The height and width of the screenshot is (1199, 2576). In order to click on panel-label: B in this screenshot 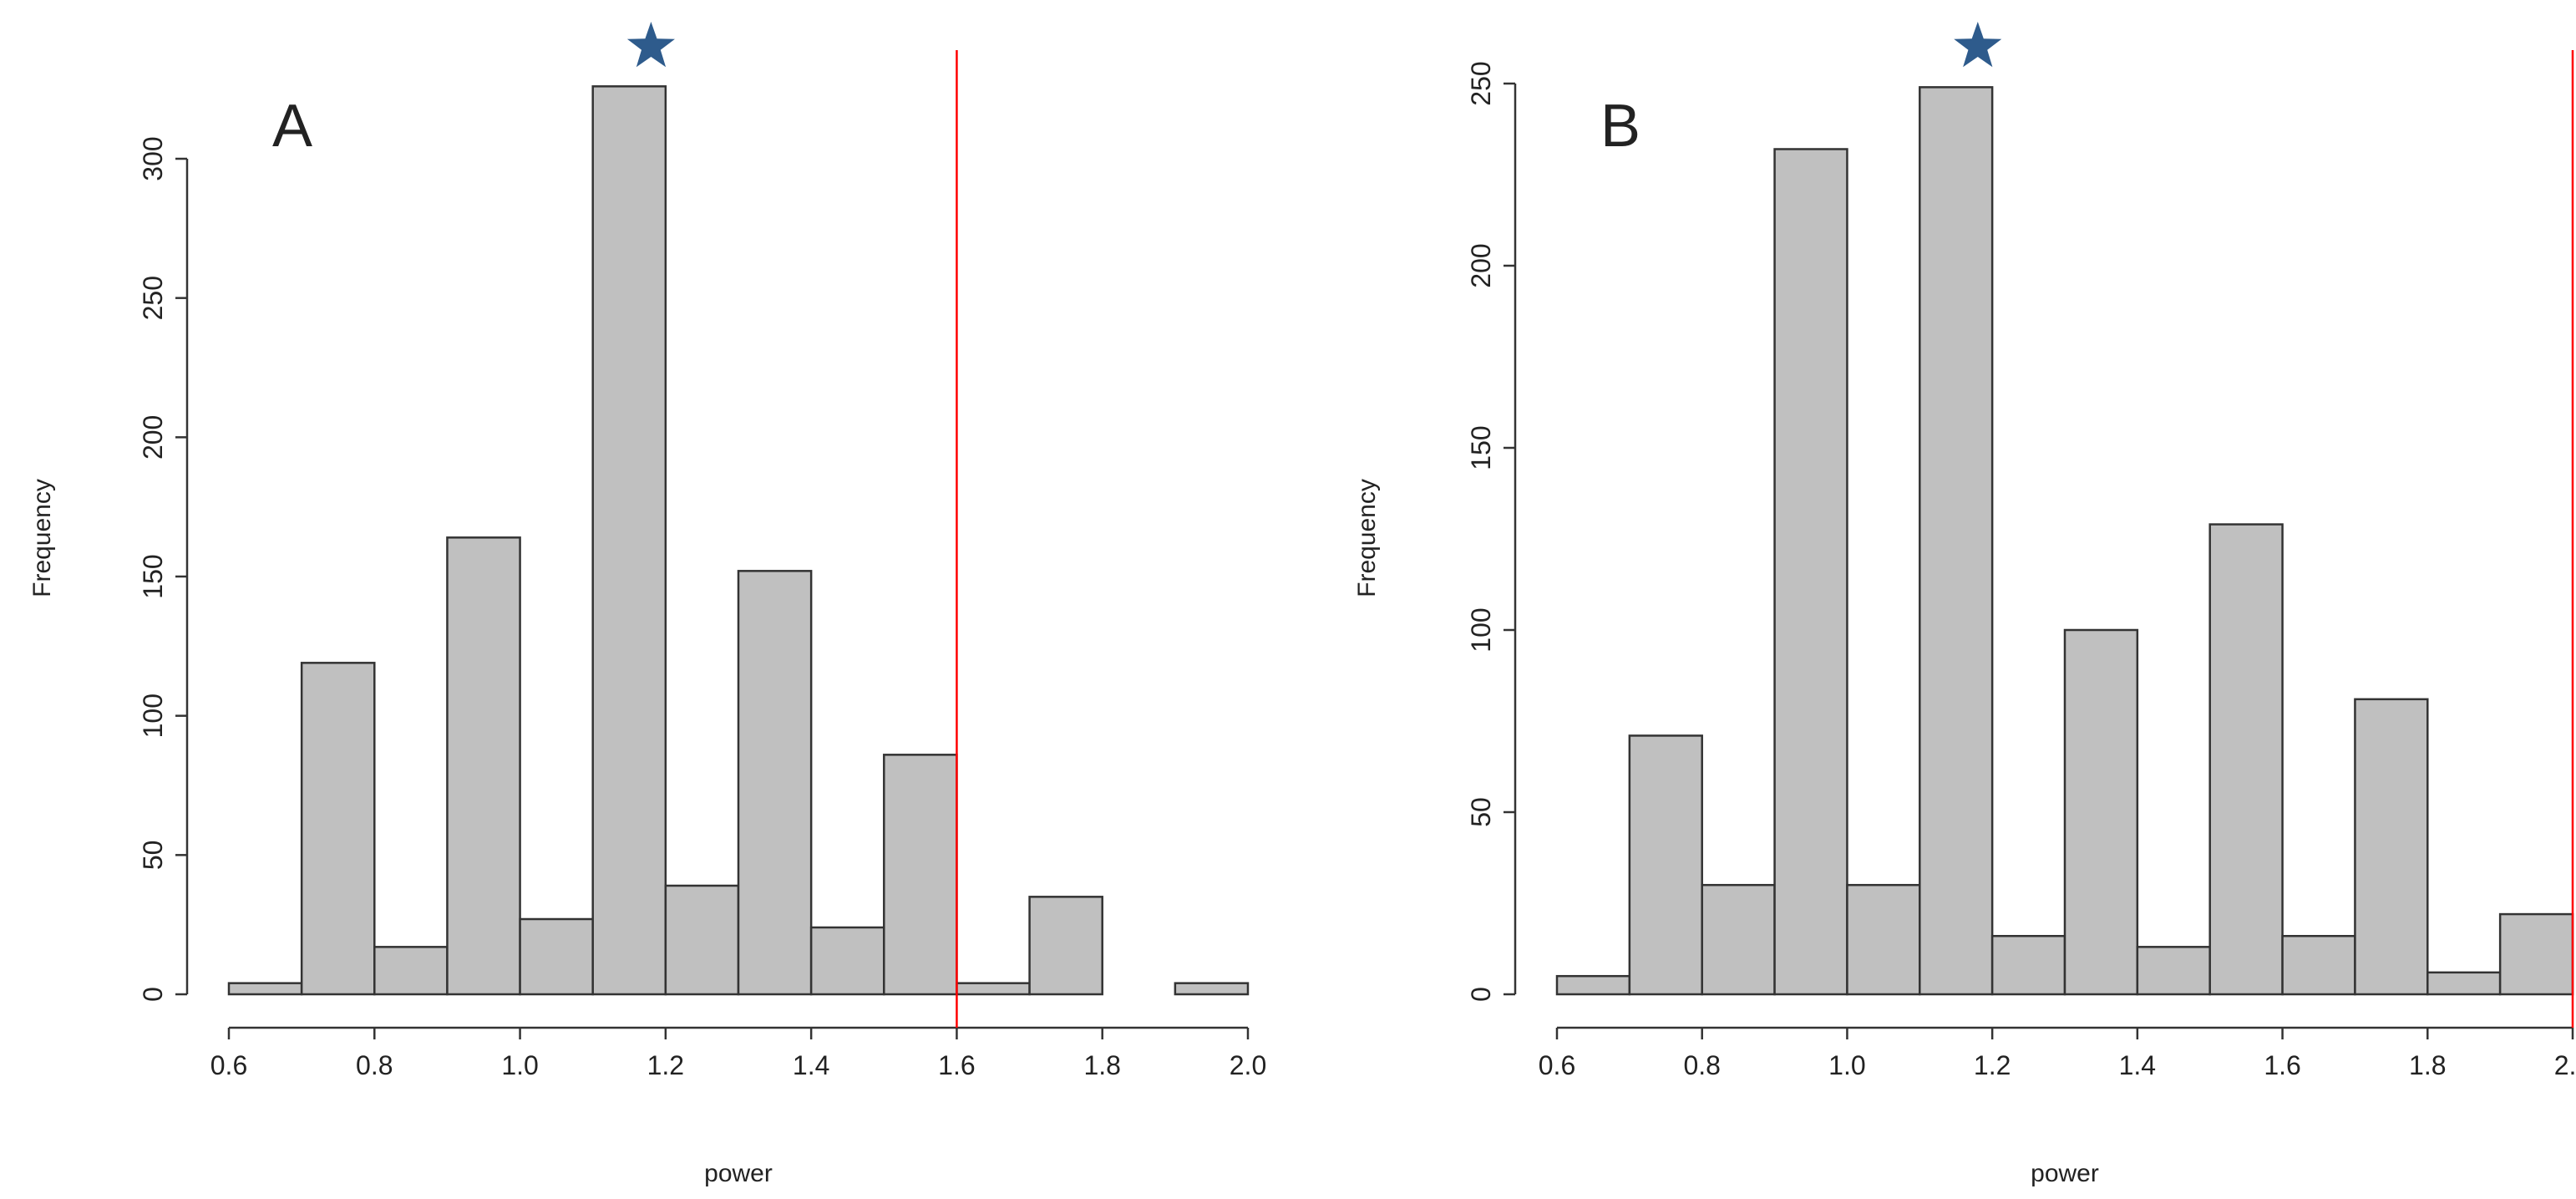, I will do `click(1620, 127)`.